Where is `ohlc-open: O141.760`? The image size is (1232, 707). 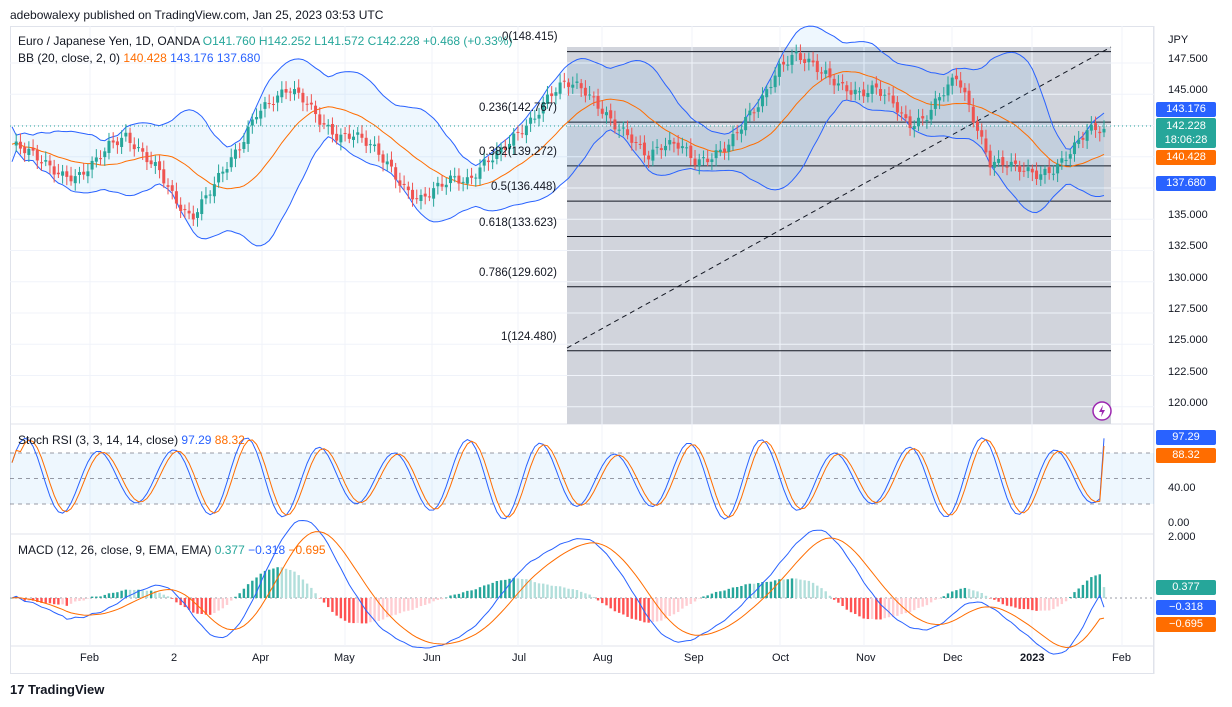
ohlc-open: O141.760 is located at coordinates (229, 41).